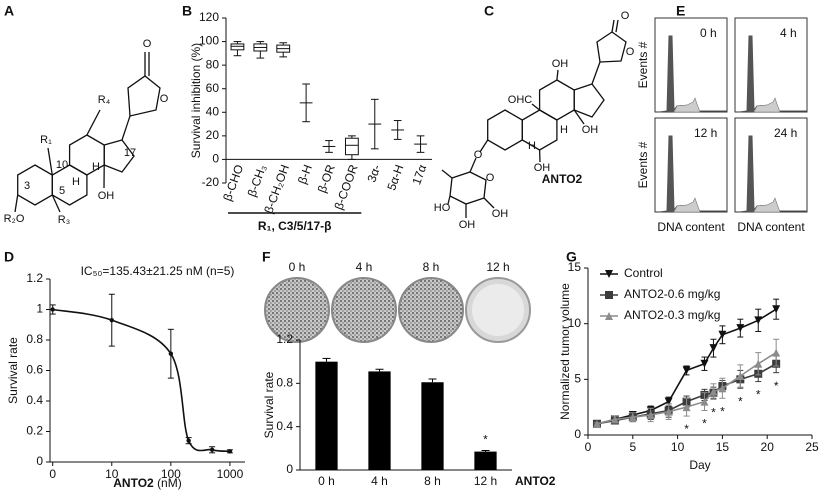 This screenshot has width=821, height=491. I want to click on legend-label: Control, so click(643, 273).